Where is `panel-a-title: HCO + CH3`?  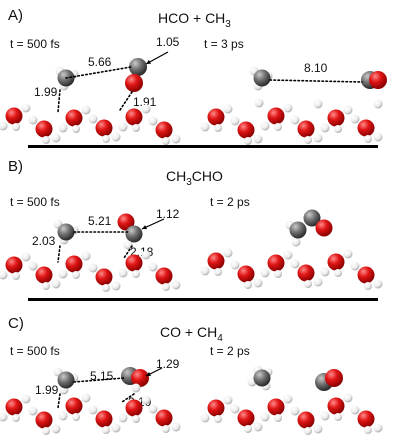 panel-a-title: HCO + CH3 is located at coordinates (194, 20).